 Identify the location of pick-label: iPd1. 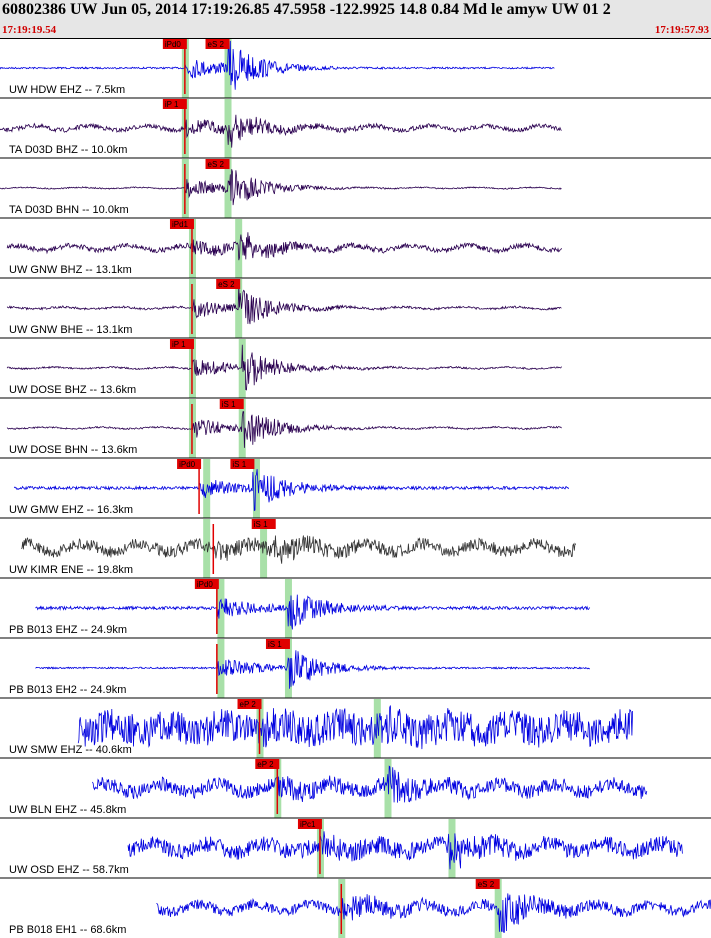
(180, 224).